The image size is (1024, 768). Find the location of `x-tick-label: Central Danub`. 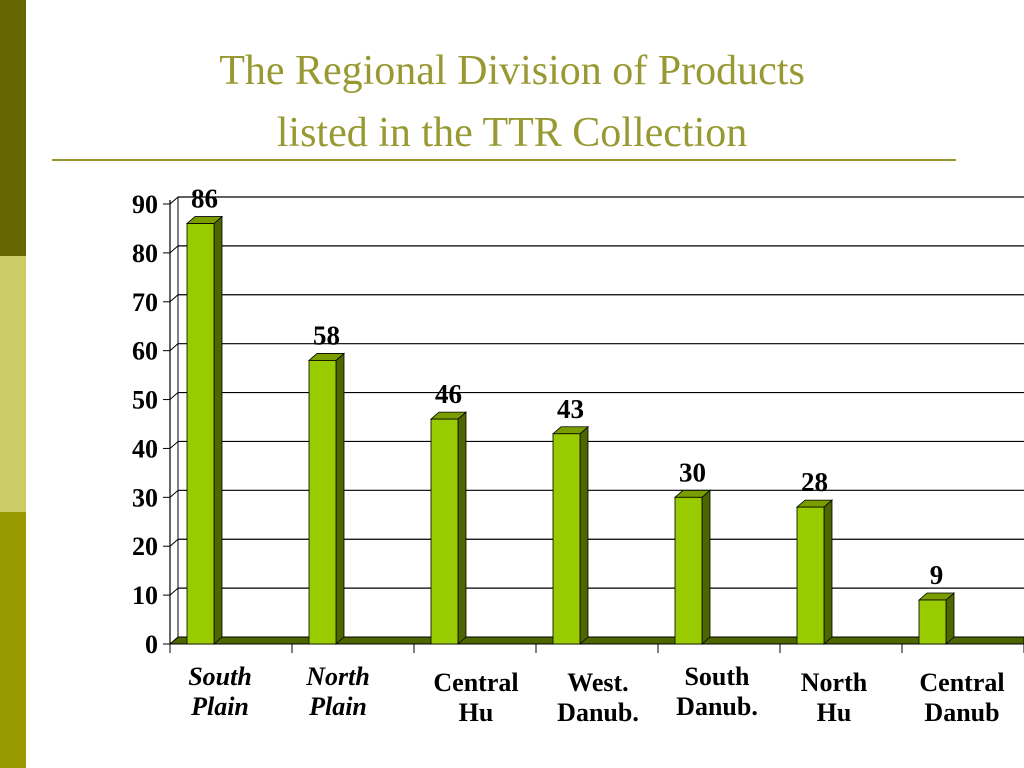

x-tick-label: Central Danub is located at coordinates (962, 698).